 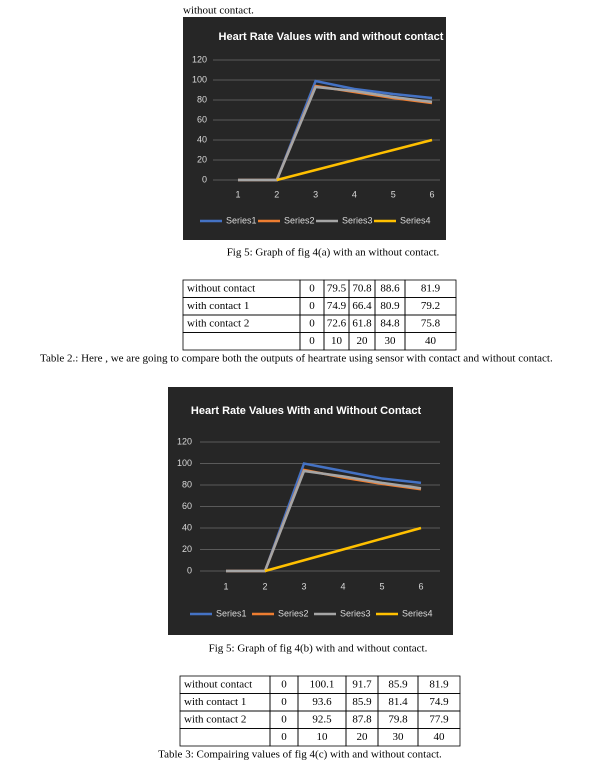 I want to click on chart-background, so click(x=314, y=128).